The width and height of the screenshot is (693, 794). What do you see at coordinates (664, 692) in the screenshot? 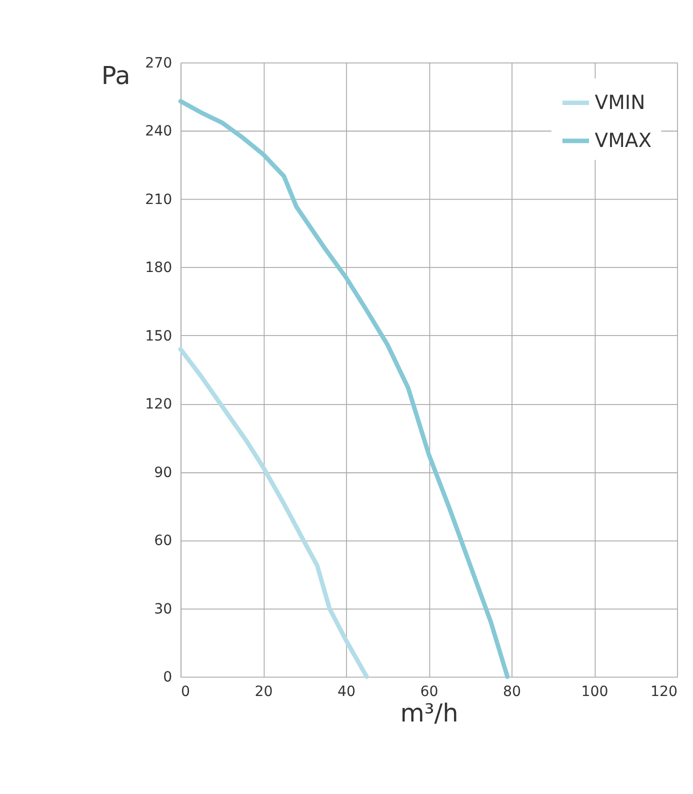
I see `x-tick-label: 120` at bounding box center [664, 692].